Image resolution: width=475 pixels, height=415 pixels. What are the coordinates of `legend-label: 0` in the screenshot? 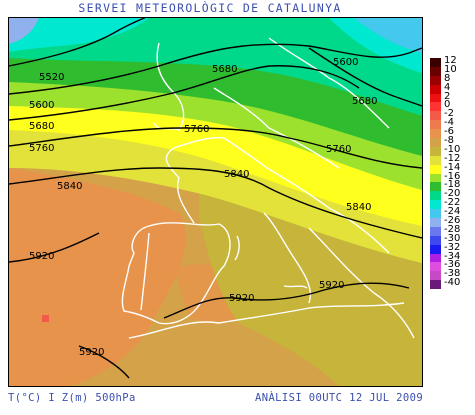 It's located at (447, 105).